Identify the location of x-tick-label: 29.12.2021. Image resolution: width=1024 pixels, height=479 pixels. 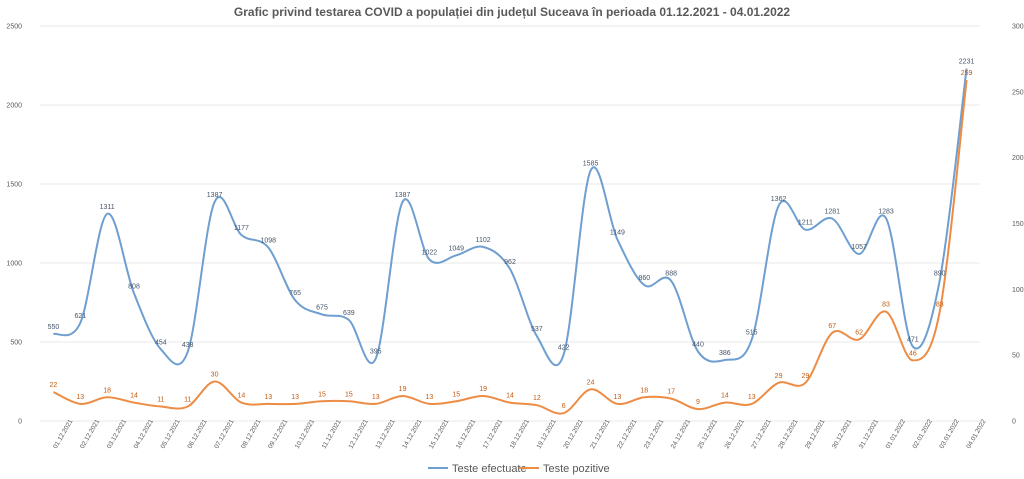
(815, 434).